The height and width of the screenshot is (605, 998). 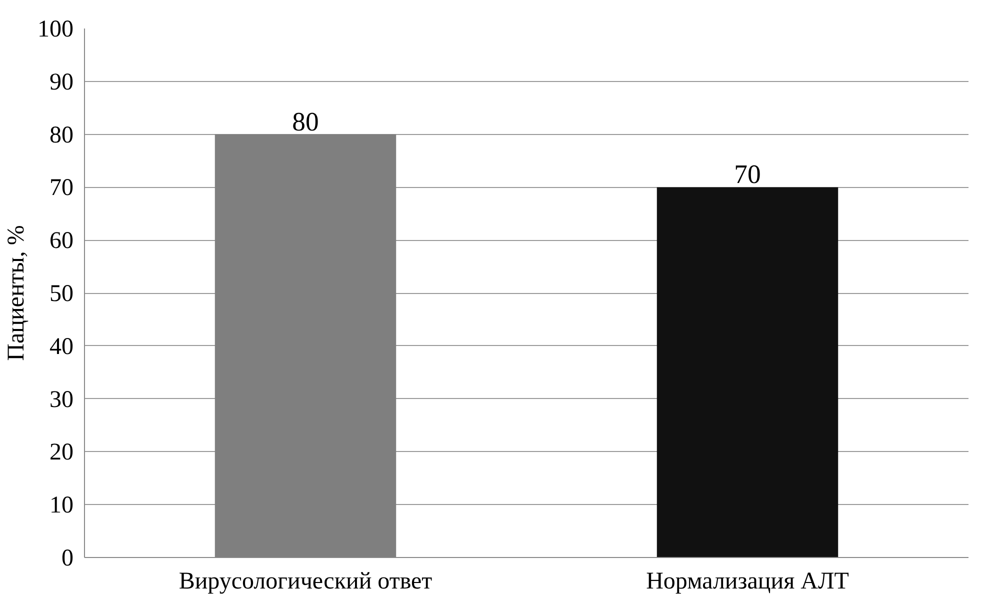 I want to click on y-tick-label: 70, so click(x=62, y=188).